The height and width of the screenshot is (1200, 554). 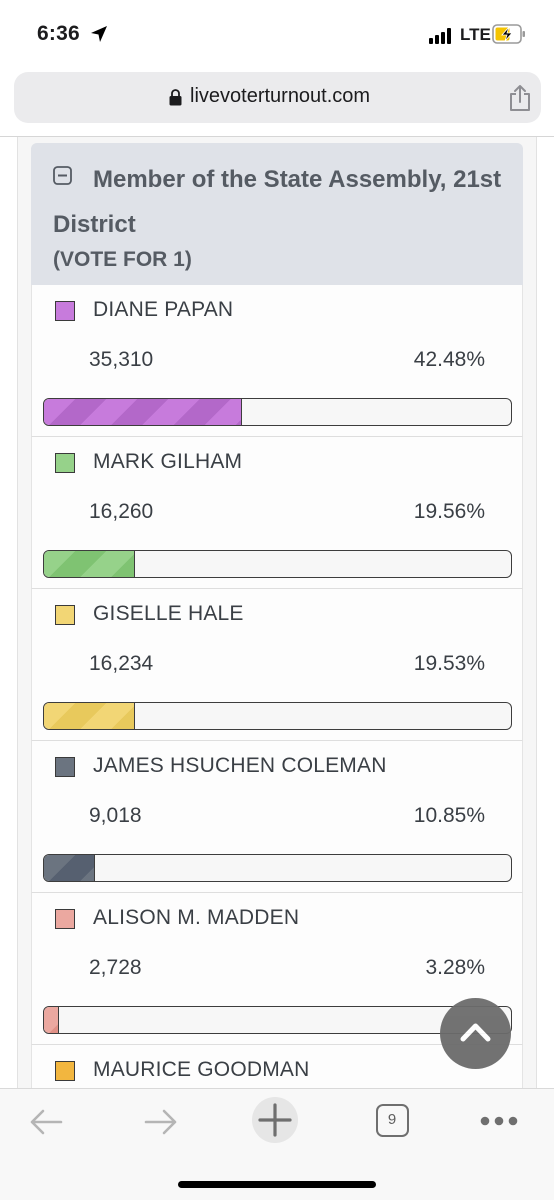 What do you see at coordinates (121, 511) in the screenshot?
I see `candidate-votes: 16,260` at bounding box center [121, 511].